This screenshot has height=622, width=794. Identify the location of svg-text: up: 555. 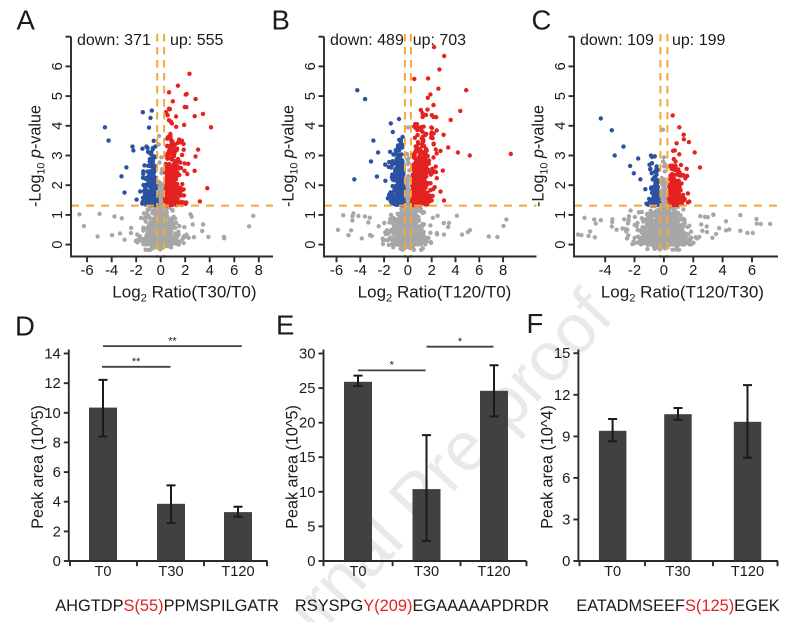
(196, 40).